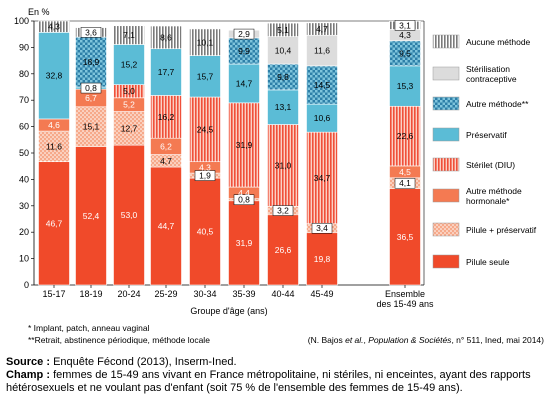  What do you see at coordinates (129, 105) in the screenshot?
I see `data-label: 5,2` at bounding box center [129, 105].